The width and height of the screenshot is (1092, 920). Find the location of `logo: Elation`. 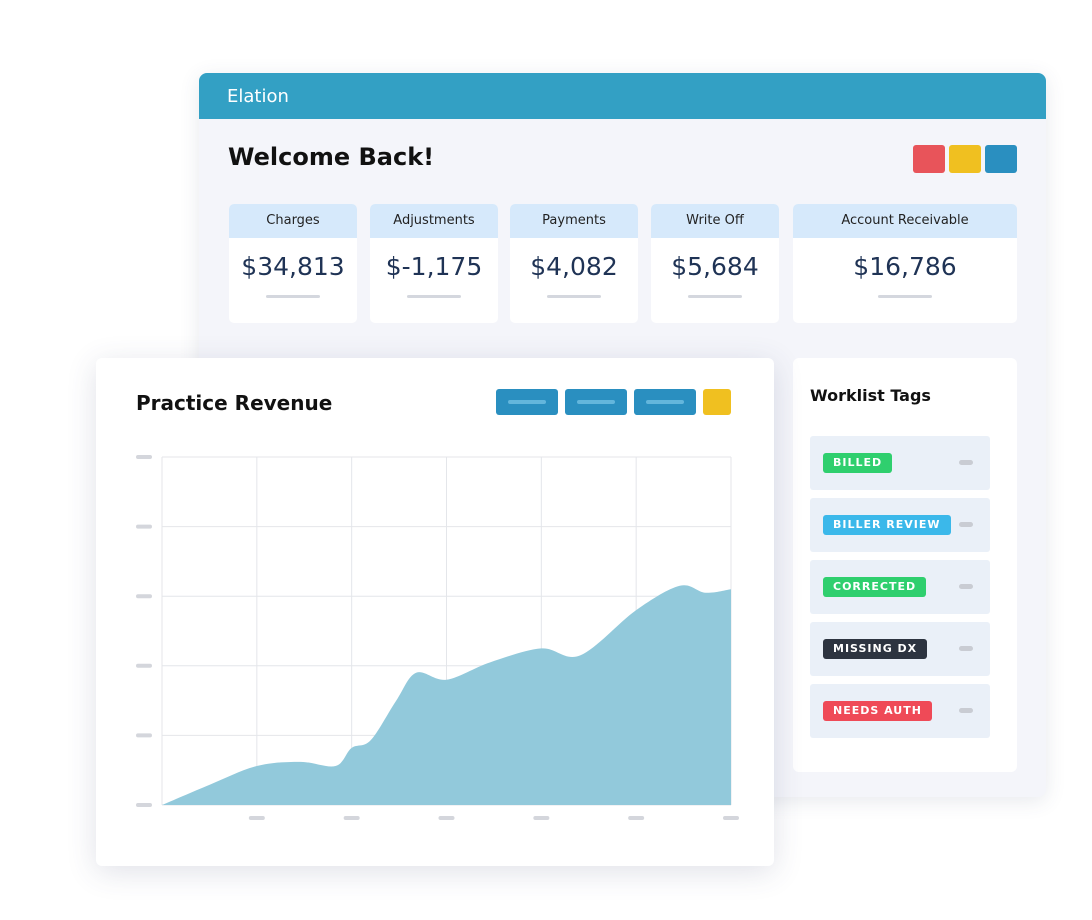

logo: Elation is located at coordinates (258, 96).